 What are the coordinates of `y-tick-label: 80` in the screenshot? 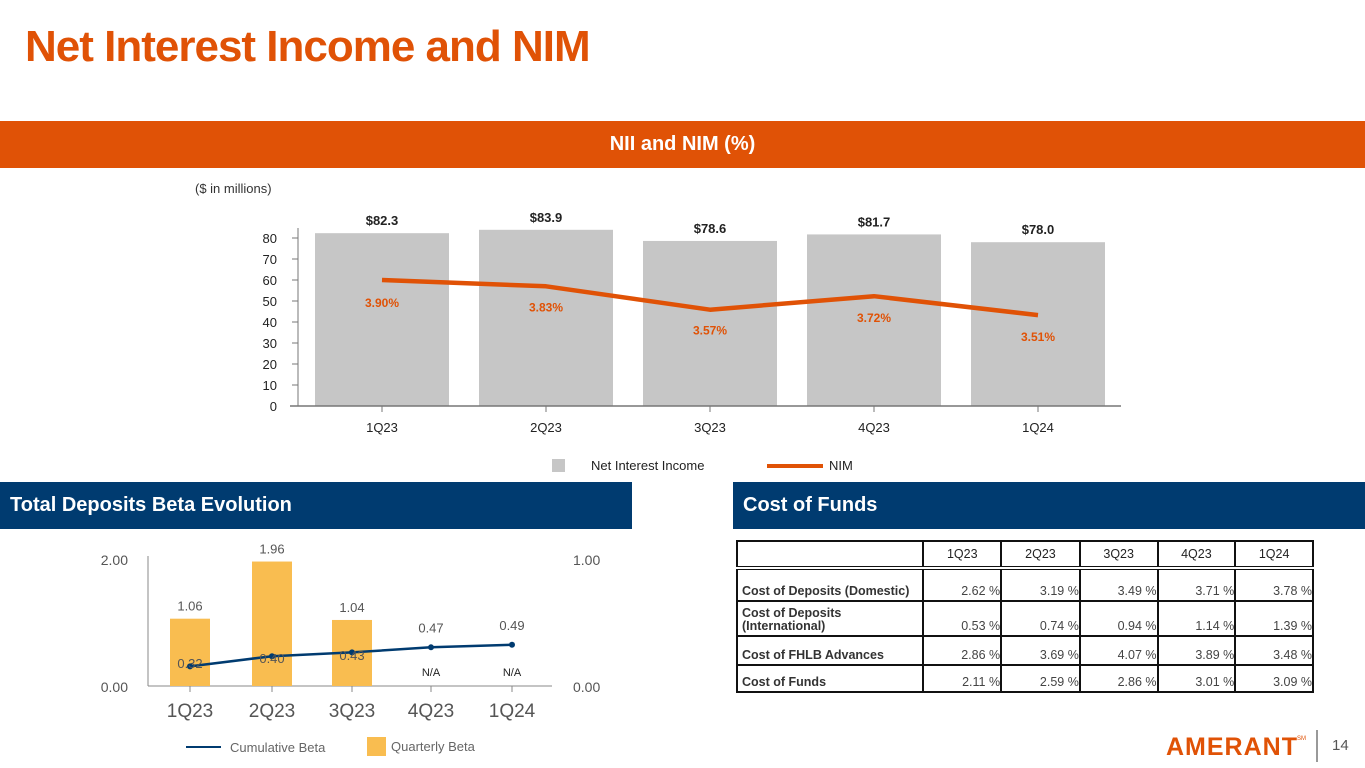 It's located at (270, 238).